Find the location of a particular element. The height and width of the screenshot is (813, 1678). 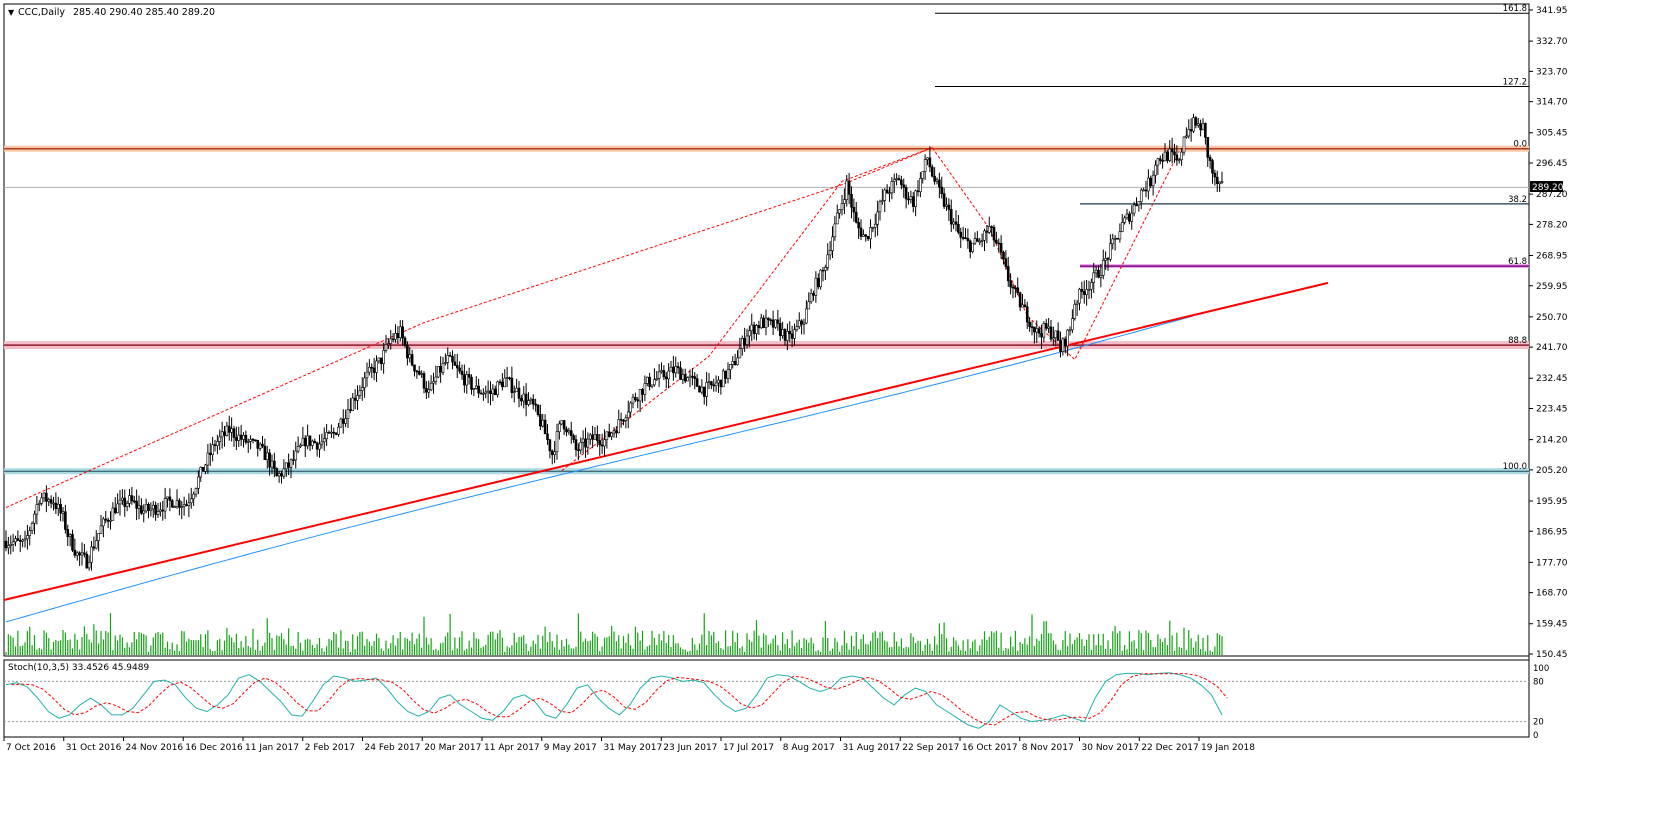

fib-level-label: 38.2 is located at coordinates (1517, 200).